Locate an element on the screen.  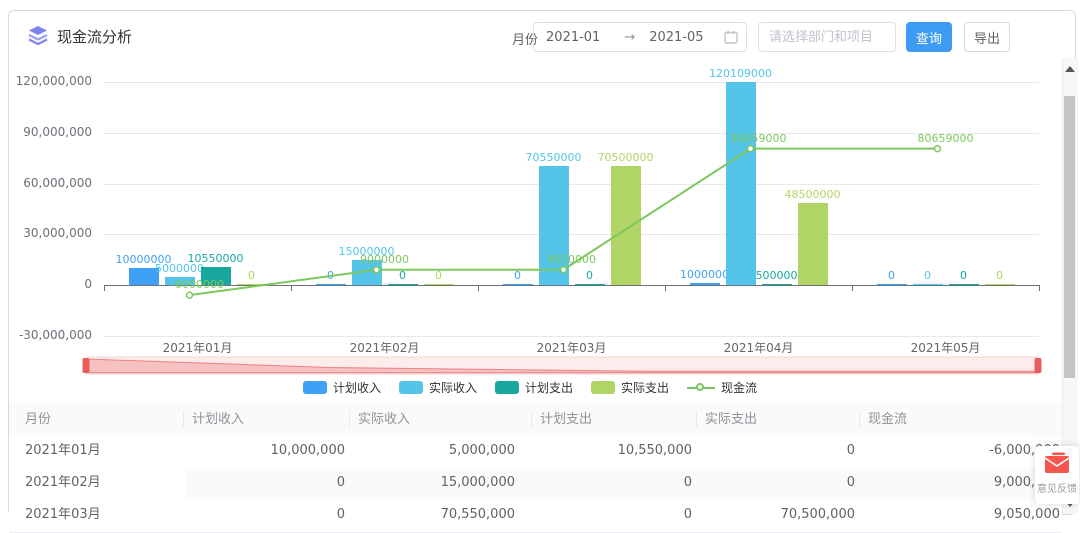
y-axis-tick-label: -30,000,000 is located at coordinates (46, 335).